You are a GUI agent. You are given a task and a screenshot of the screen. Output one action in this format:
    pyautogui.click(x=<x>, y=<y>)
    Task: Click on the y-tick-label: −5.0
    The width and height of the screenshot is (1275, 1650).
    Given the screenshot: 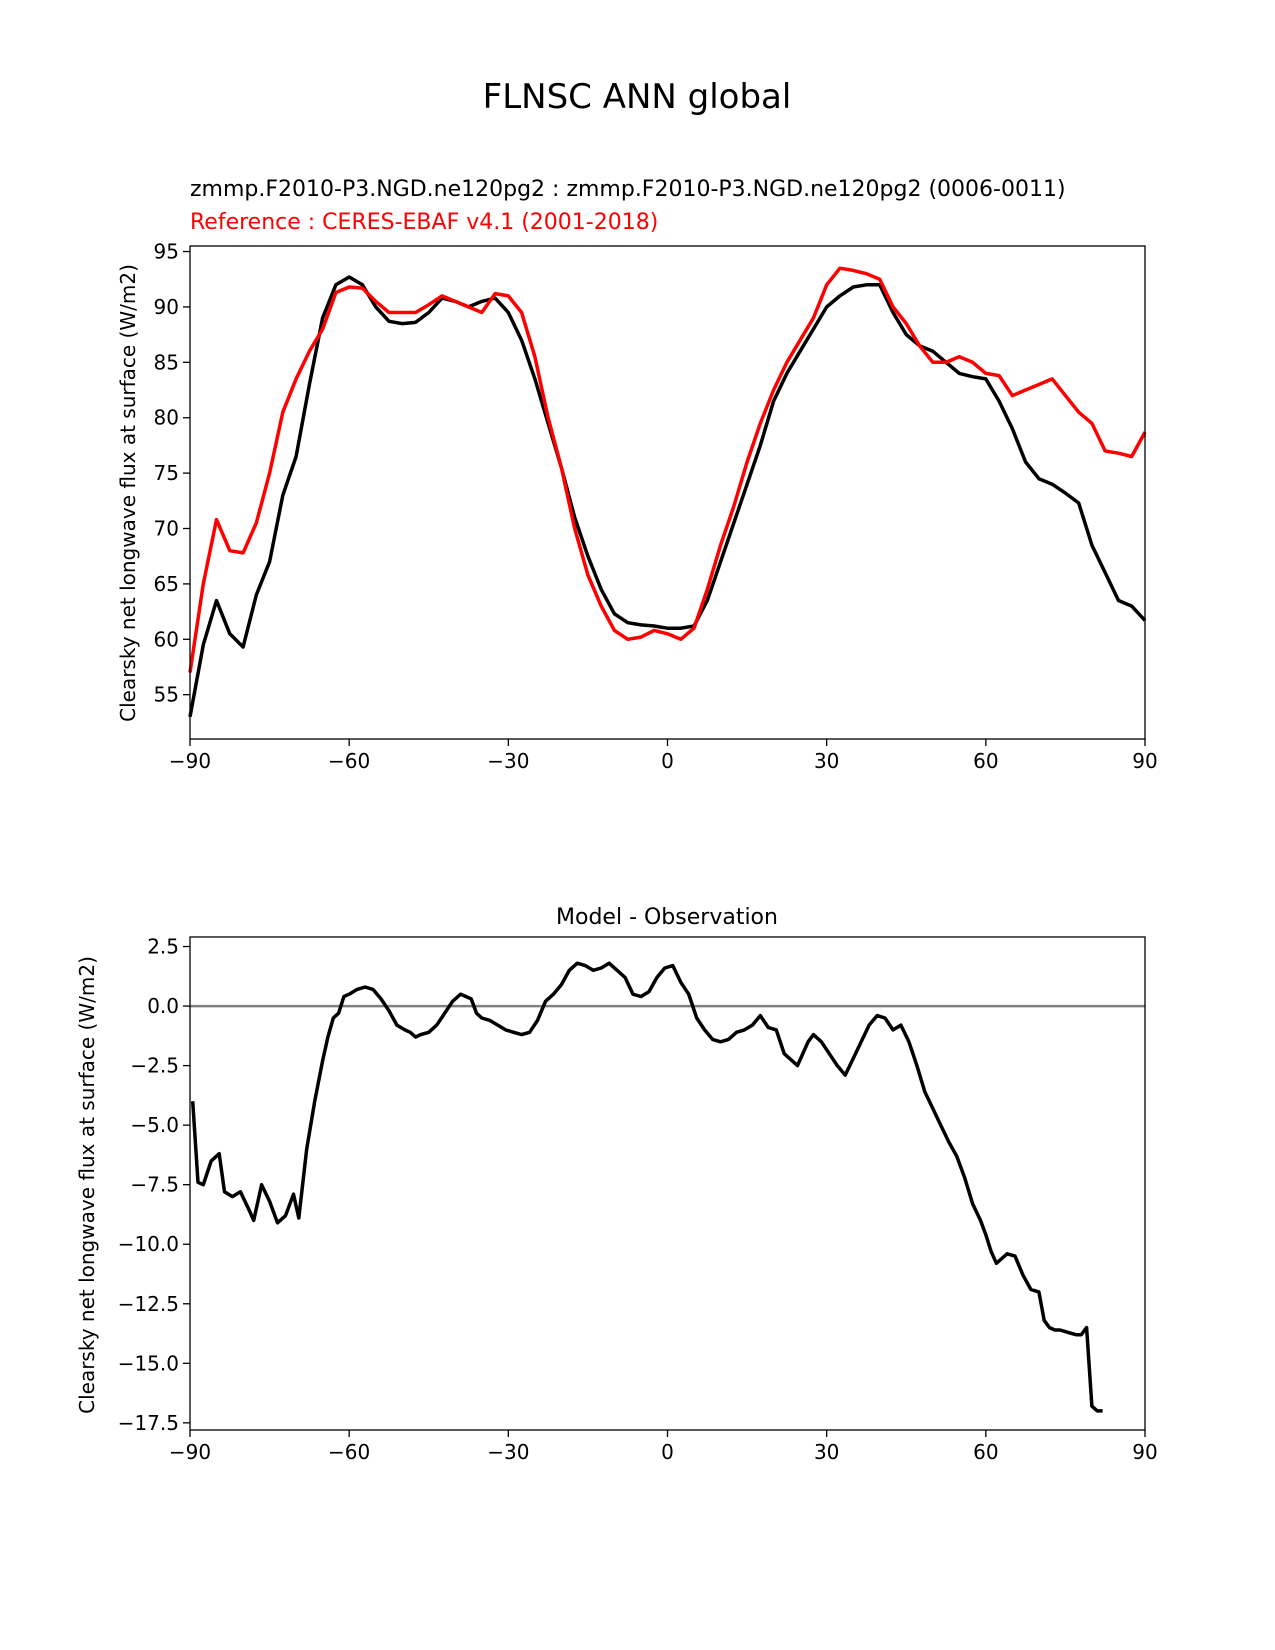 What is the action you would take?
    pyautogui.click(x=154, y=1125)
    